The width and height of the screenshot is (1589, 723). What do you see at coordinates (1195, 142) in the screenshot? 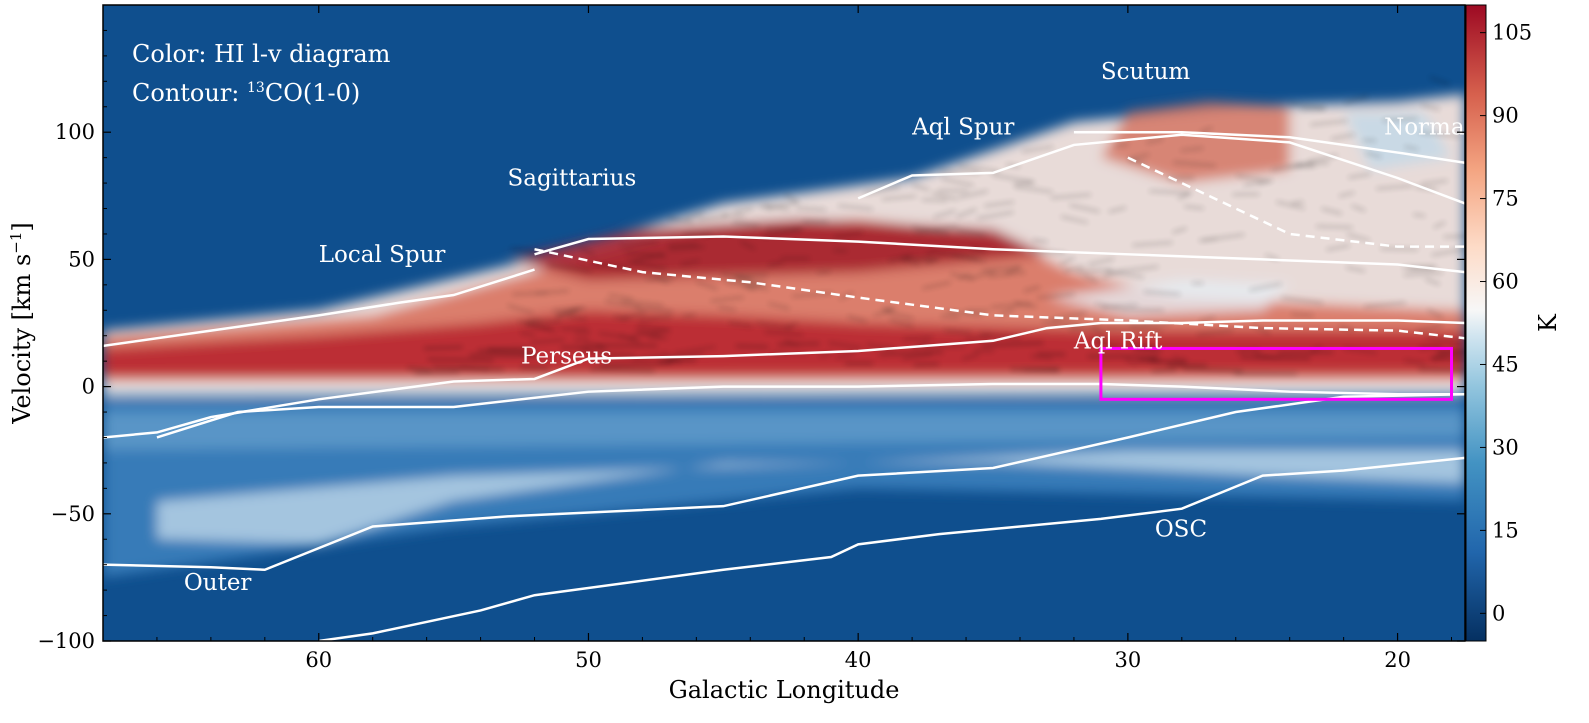
I see `heat-scutum-warm` at bounding box center [1195, 142].